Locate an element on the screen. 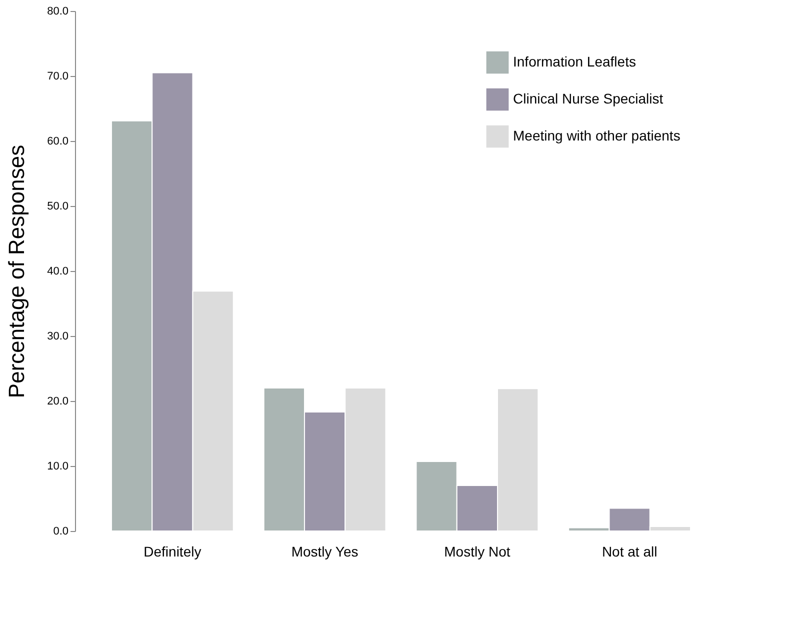  x-tick-label: Mostly Not is located at coordinates (477, 552).